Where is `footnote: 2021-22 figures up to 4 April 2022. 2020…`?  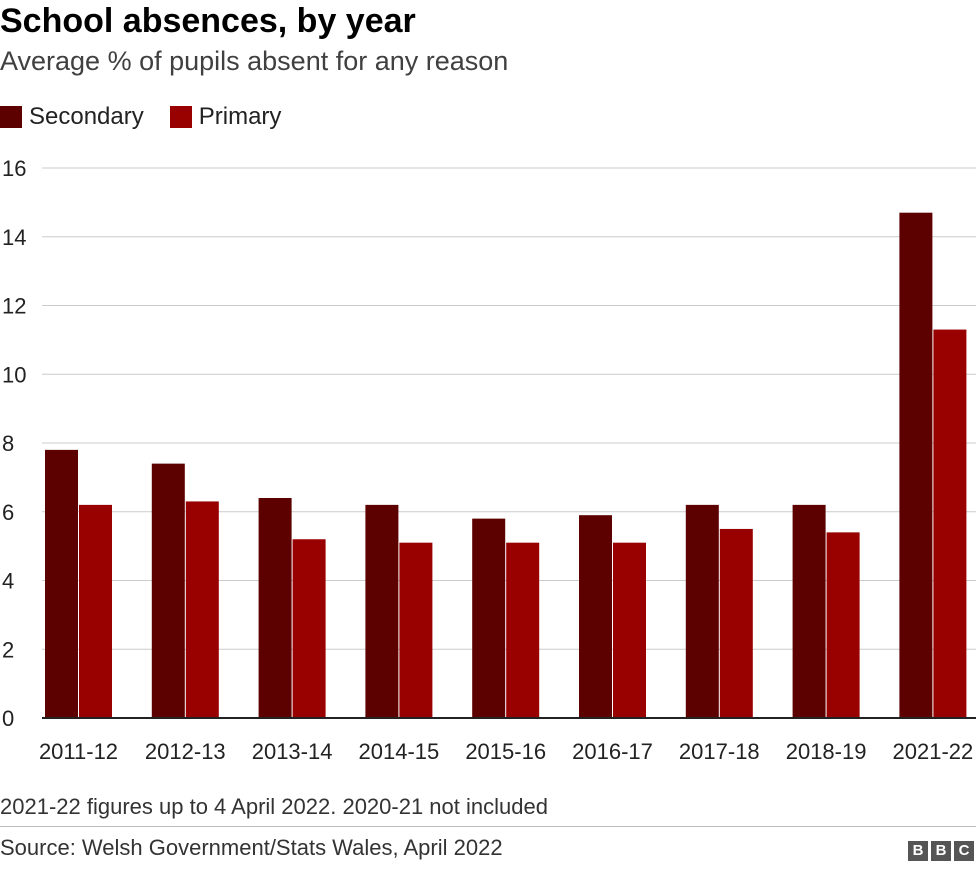 footnote: 2021-22 figures up to 4 April 2022. 2020… is located at coordinates (274, 806).